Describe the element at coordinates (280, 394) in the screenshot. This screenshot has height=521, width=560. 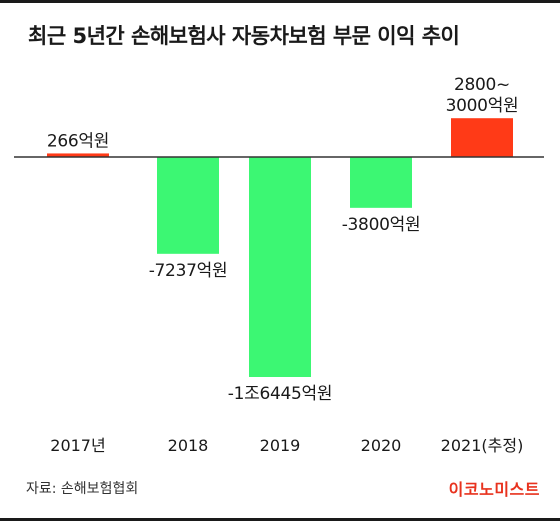
I see `value-label-2: -1조6445억원` at that location.